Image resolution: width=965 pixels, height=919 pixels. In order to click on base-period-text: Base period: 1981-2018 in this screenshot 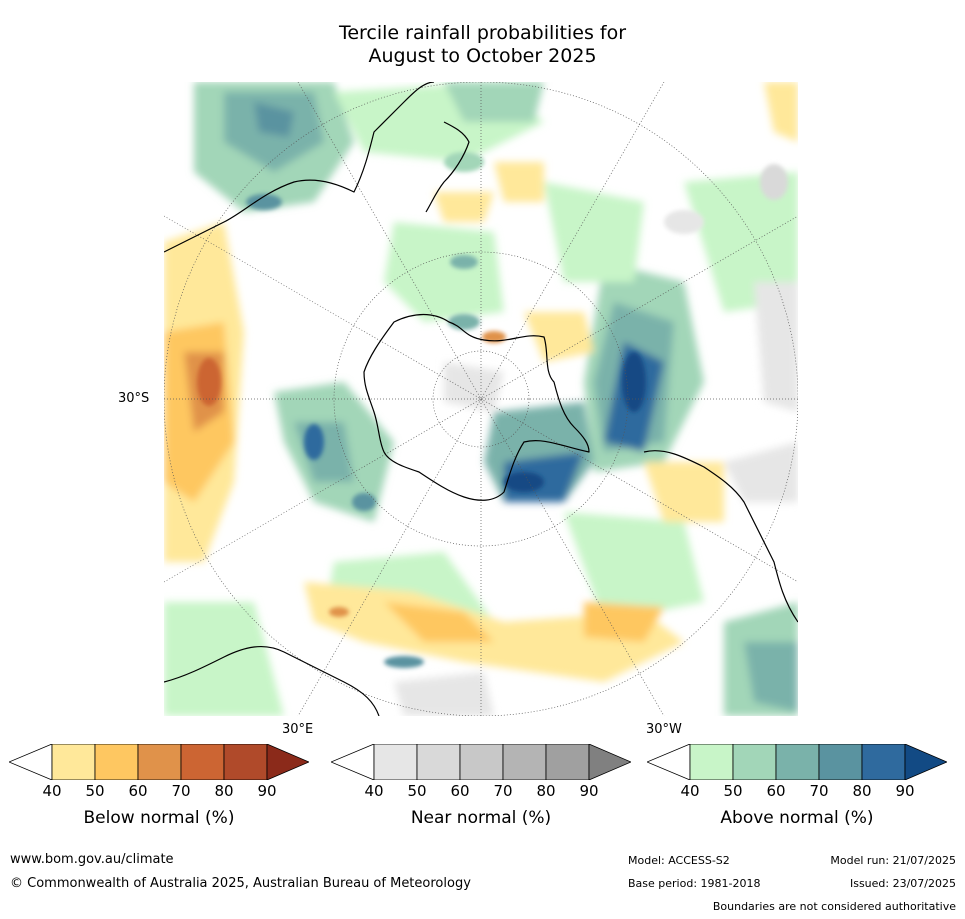, I will do `click(694, 883)`.